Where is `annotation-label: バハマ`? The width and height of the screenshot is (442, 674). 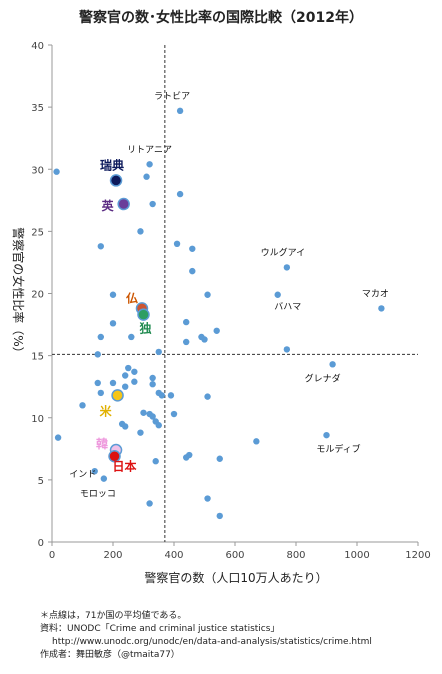 annotation-label: バハマ is located at coordinates (287, 307).